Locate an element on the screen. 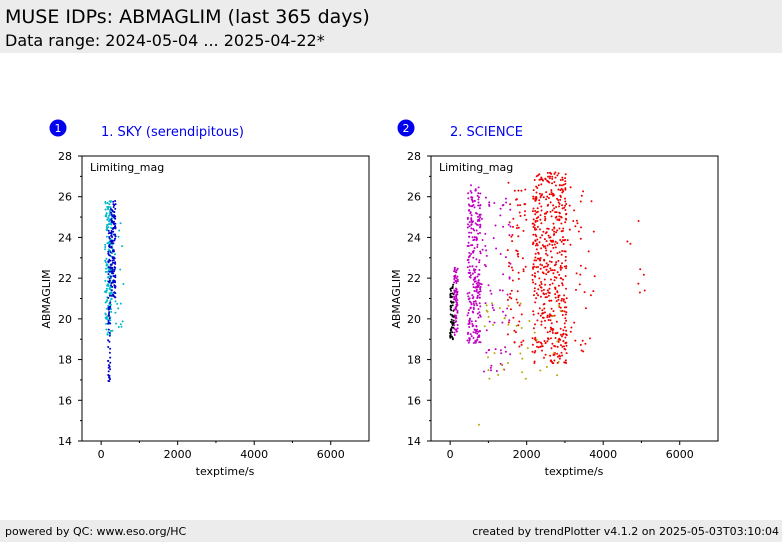  panel-title: 1. SKY (serendipitous) is located at coordinates (172, 132).